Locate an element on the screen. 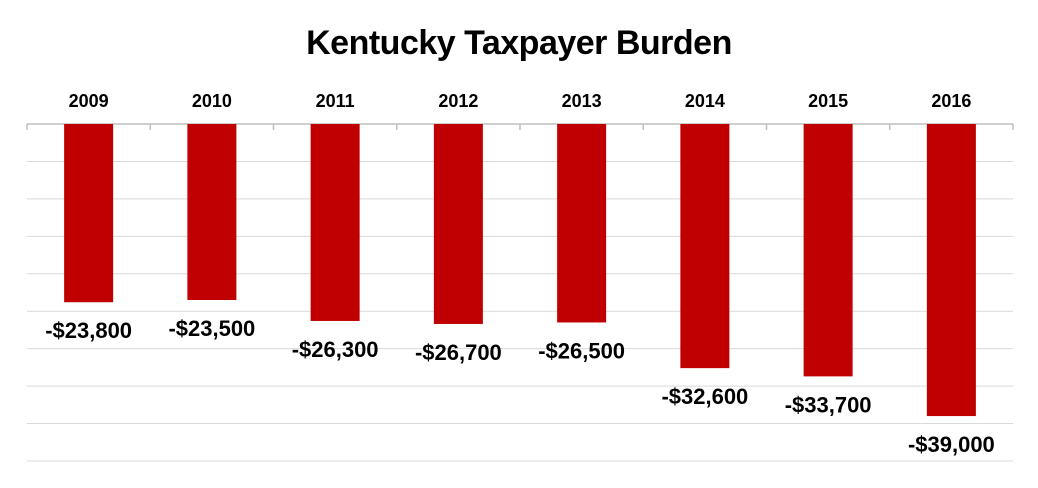 The width and height of the screenshot is (1038, 488). category-label: 2012 is located at coordinates (458, 101).